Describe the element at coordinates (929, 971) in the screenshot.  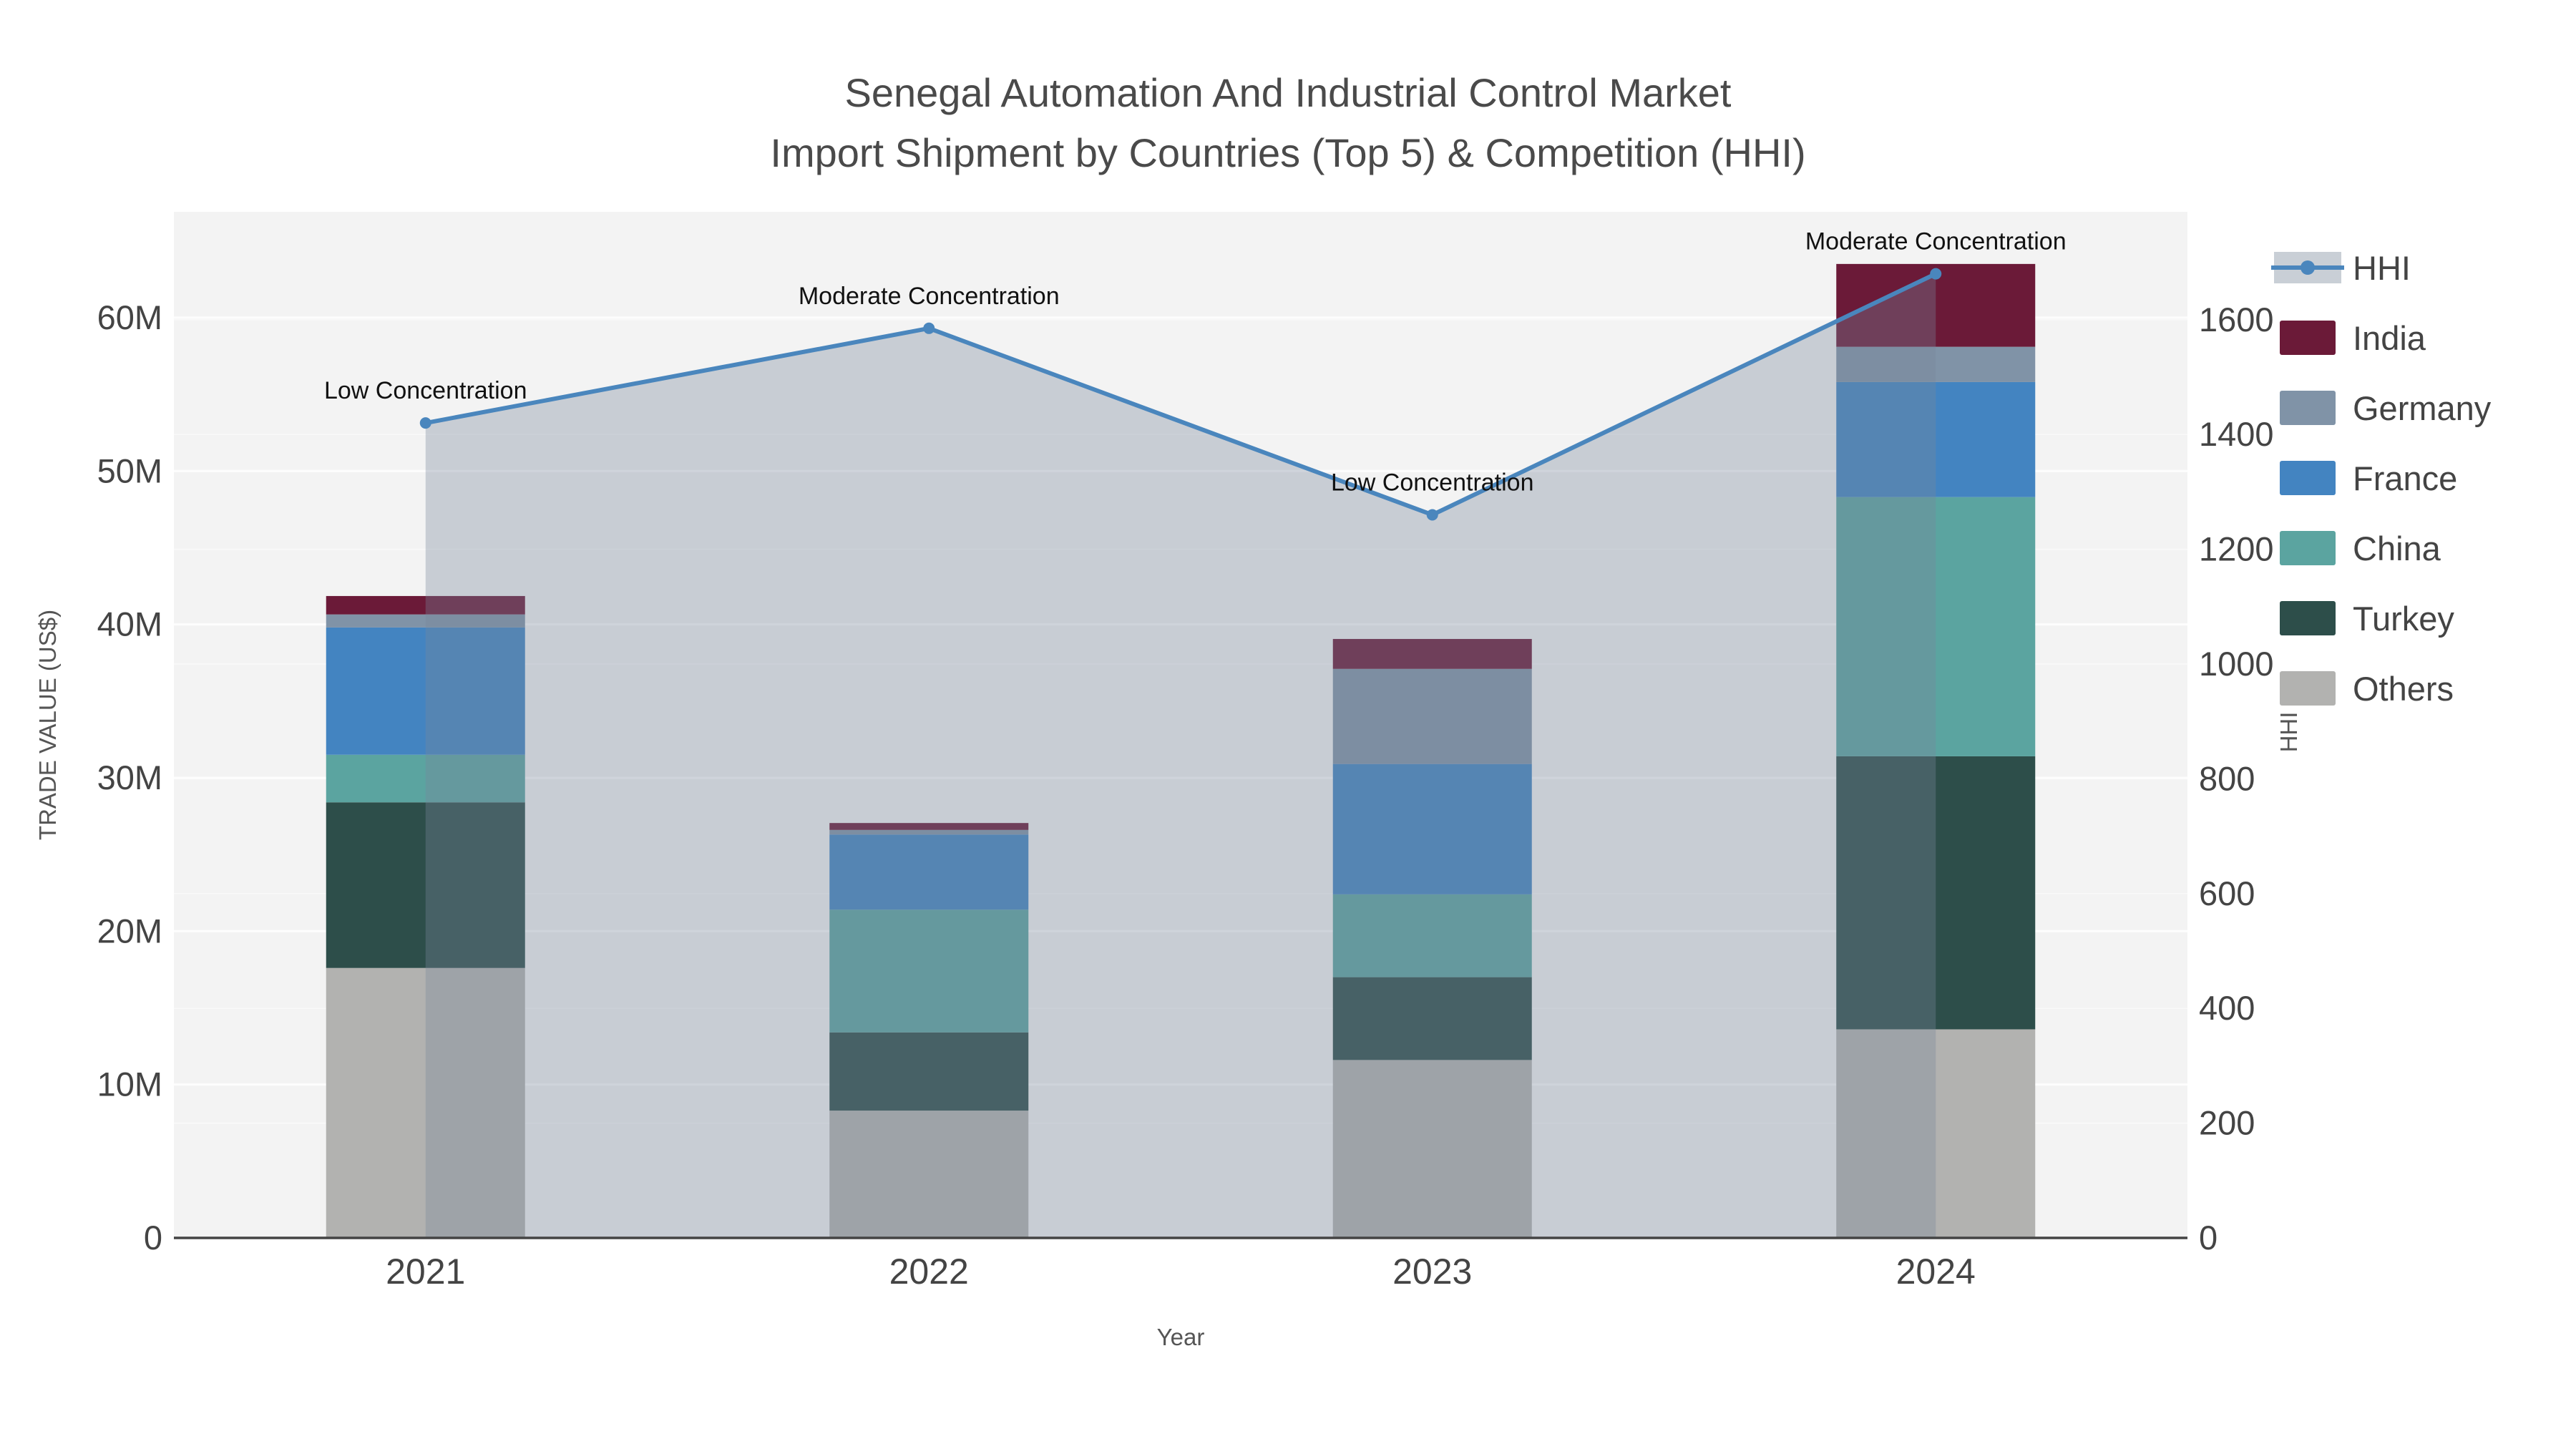
I see `bar-segment-china-2022` at that location.